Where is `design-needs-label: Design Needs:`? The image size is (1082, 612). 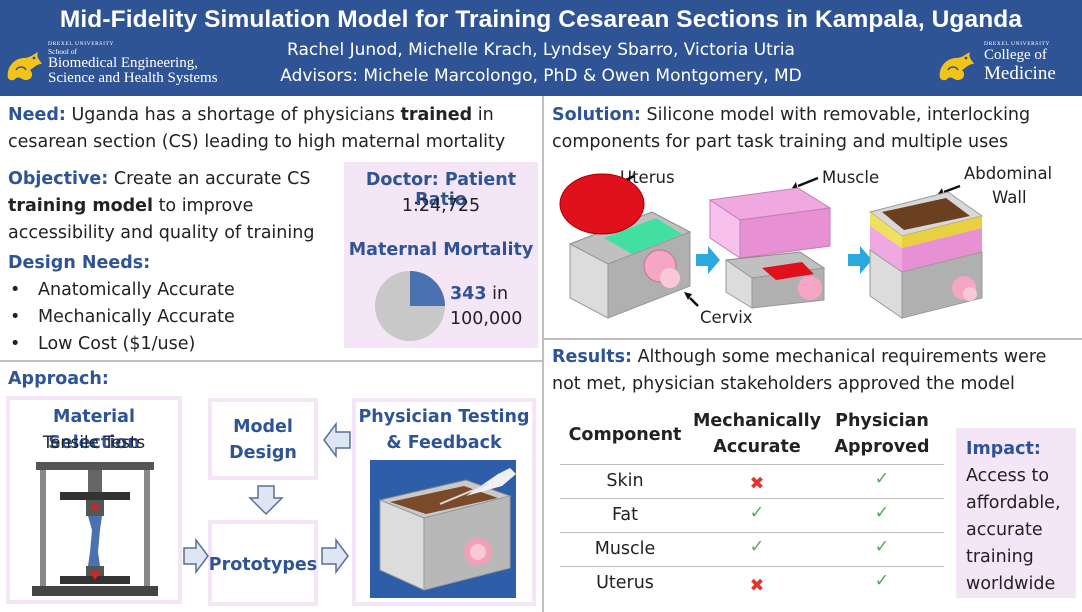 design-needs-label: Design Needs: is located at coordinates (79, 263).